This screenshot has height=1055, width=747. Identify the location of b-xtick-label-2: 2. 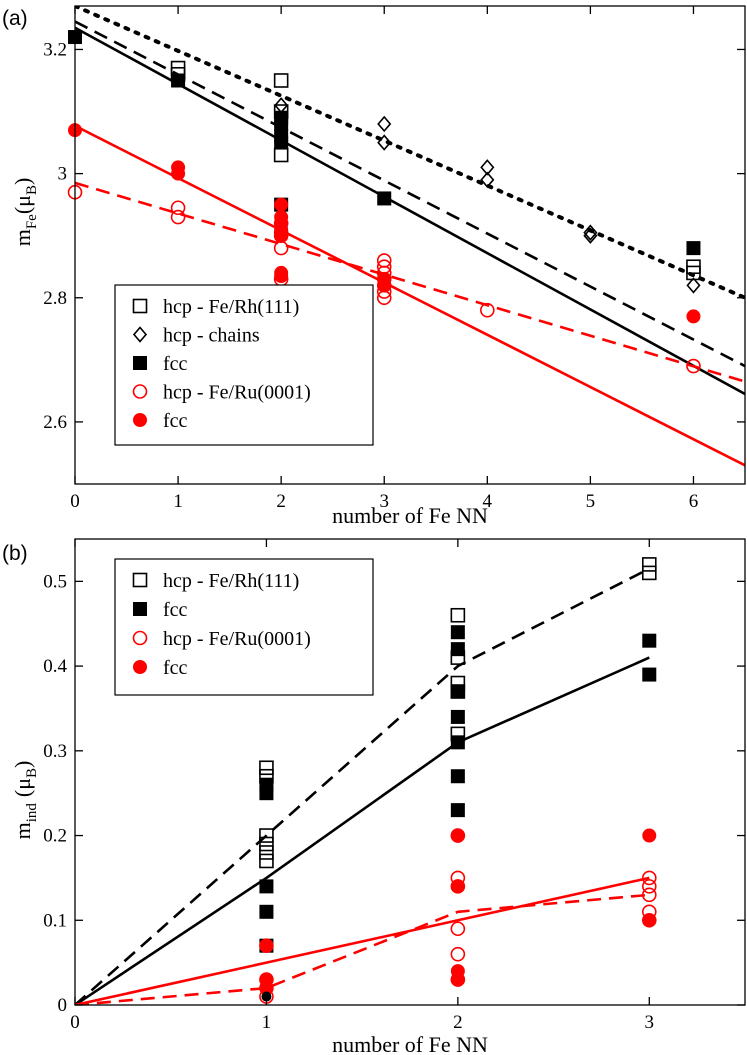
(458, 1022).